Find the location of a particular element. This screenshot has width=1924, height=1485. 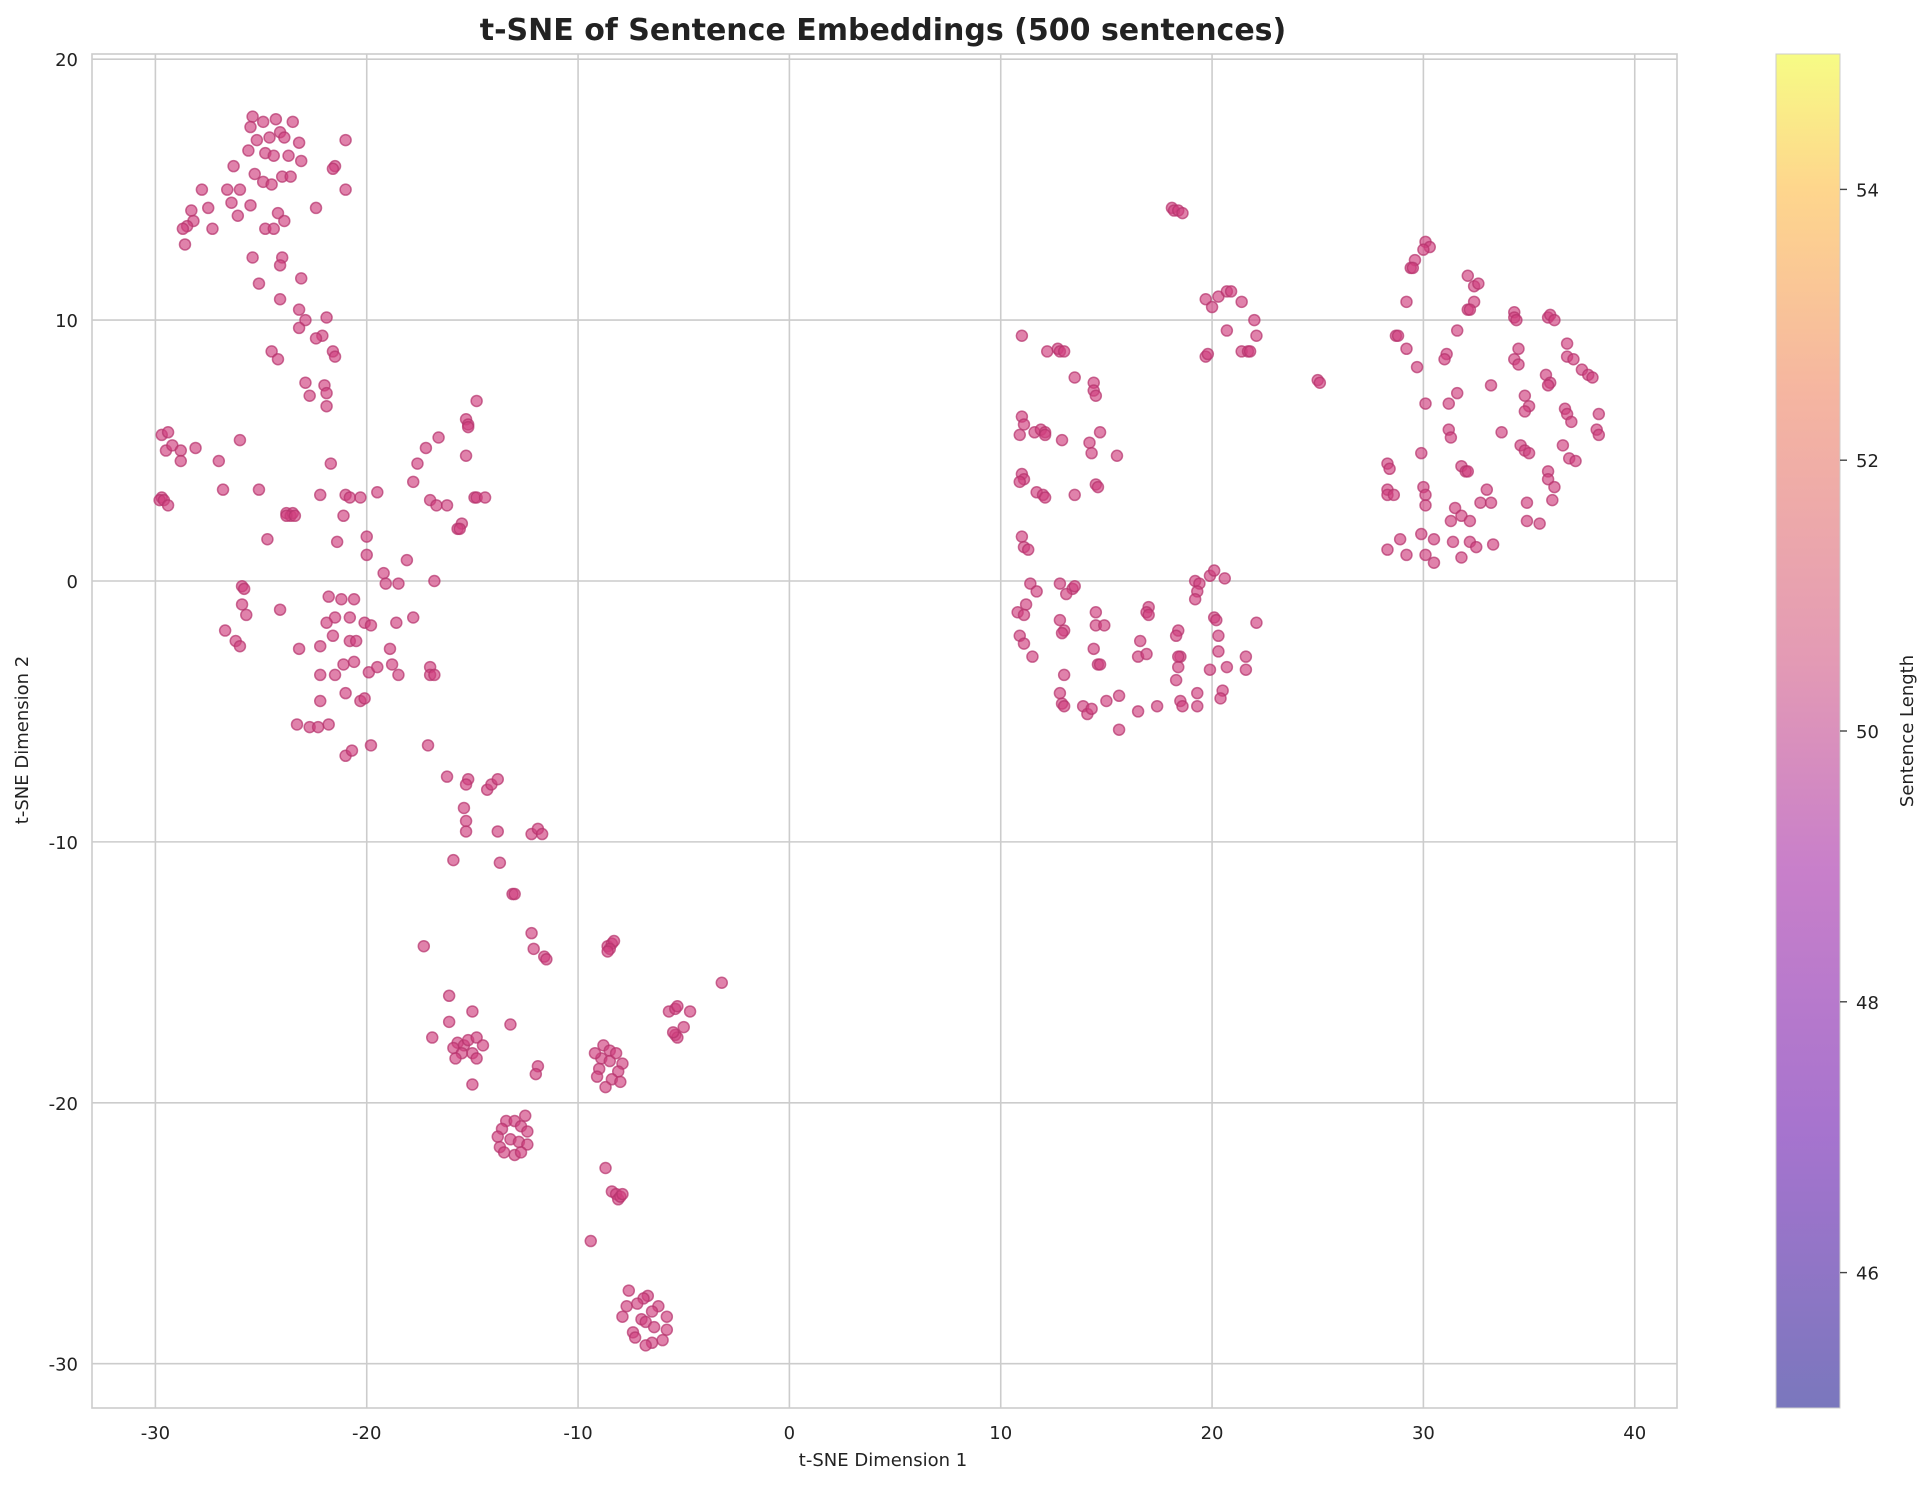

y-tick-label: -30 is located at coordinates (63, 1365).